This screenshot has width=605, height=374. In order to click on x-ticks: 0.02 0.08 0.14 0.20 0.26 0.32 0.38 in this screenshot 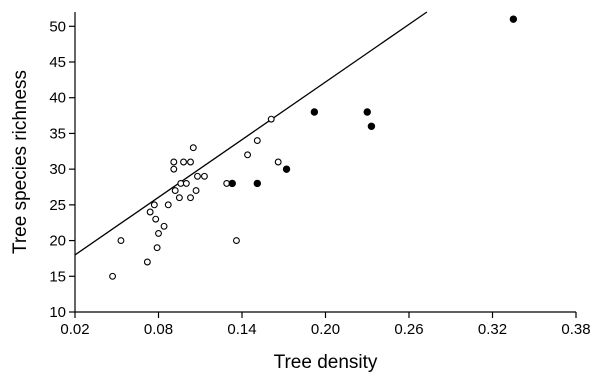, I will do `click(325, 325)`.